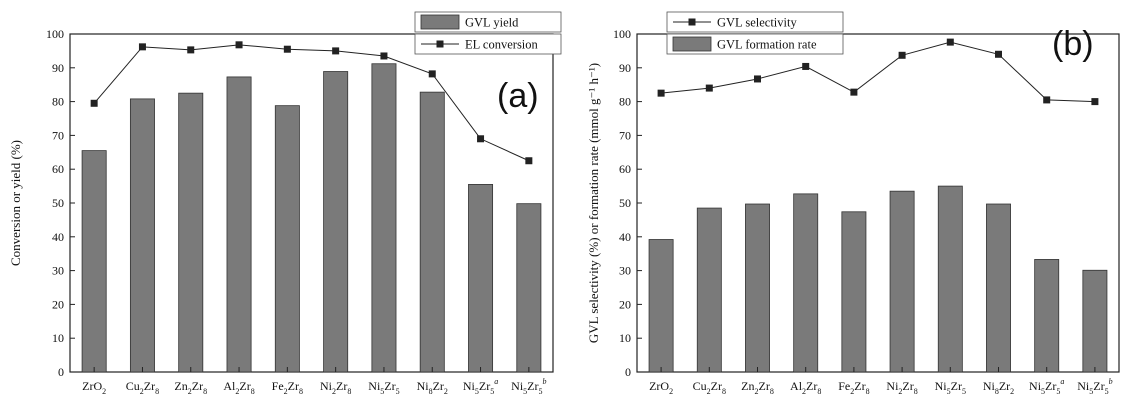 This screenshot has height=406, width=1129. I want to click on legend-label: GVL selectivity, so click(757, 23).